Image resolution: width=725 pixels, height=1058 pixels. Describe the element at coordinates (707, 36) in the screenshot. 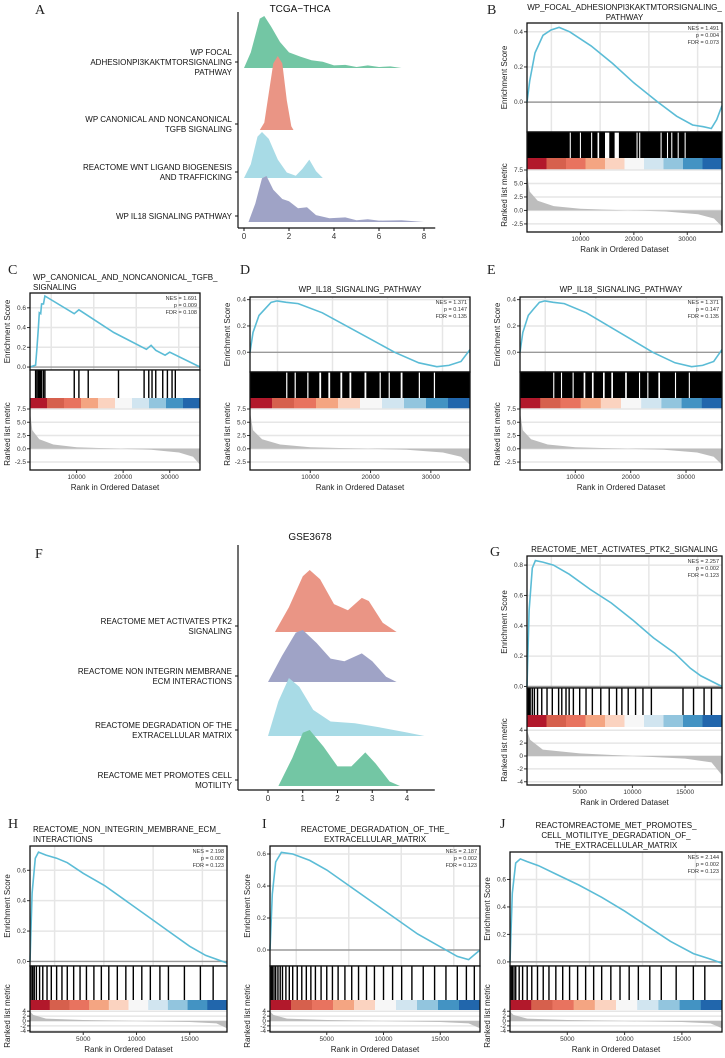

I see `stat-label: p = 0.004` at that location.